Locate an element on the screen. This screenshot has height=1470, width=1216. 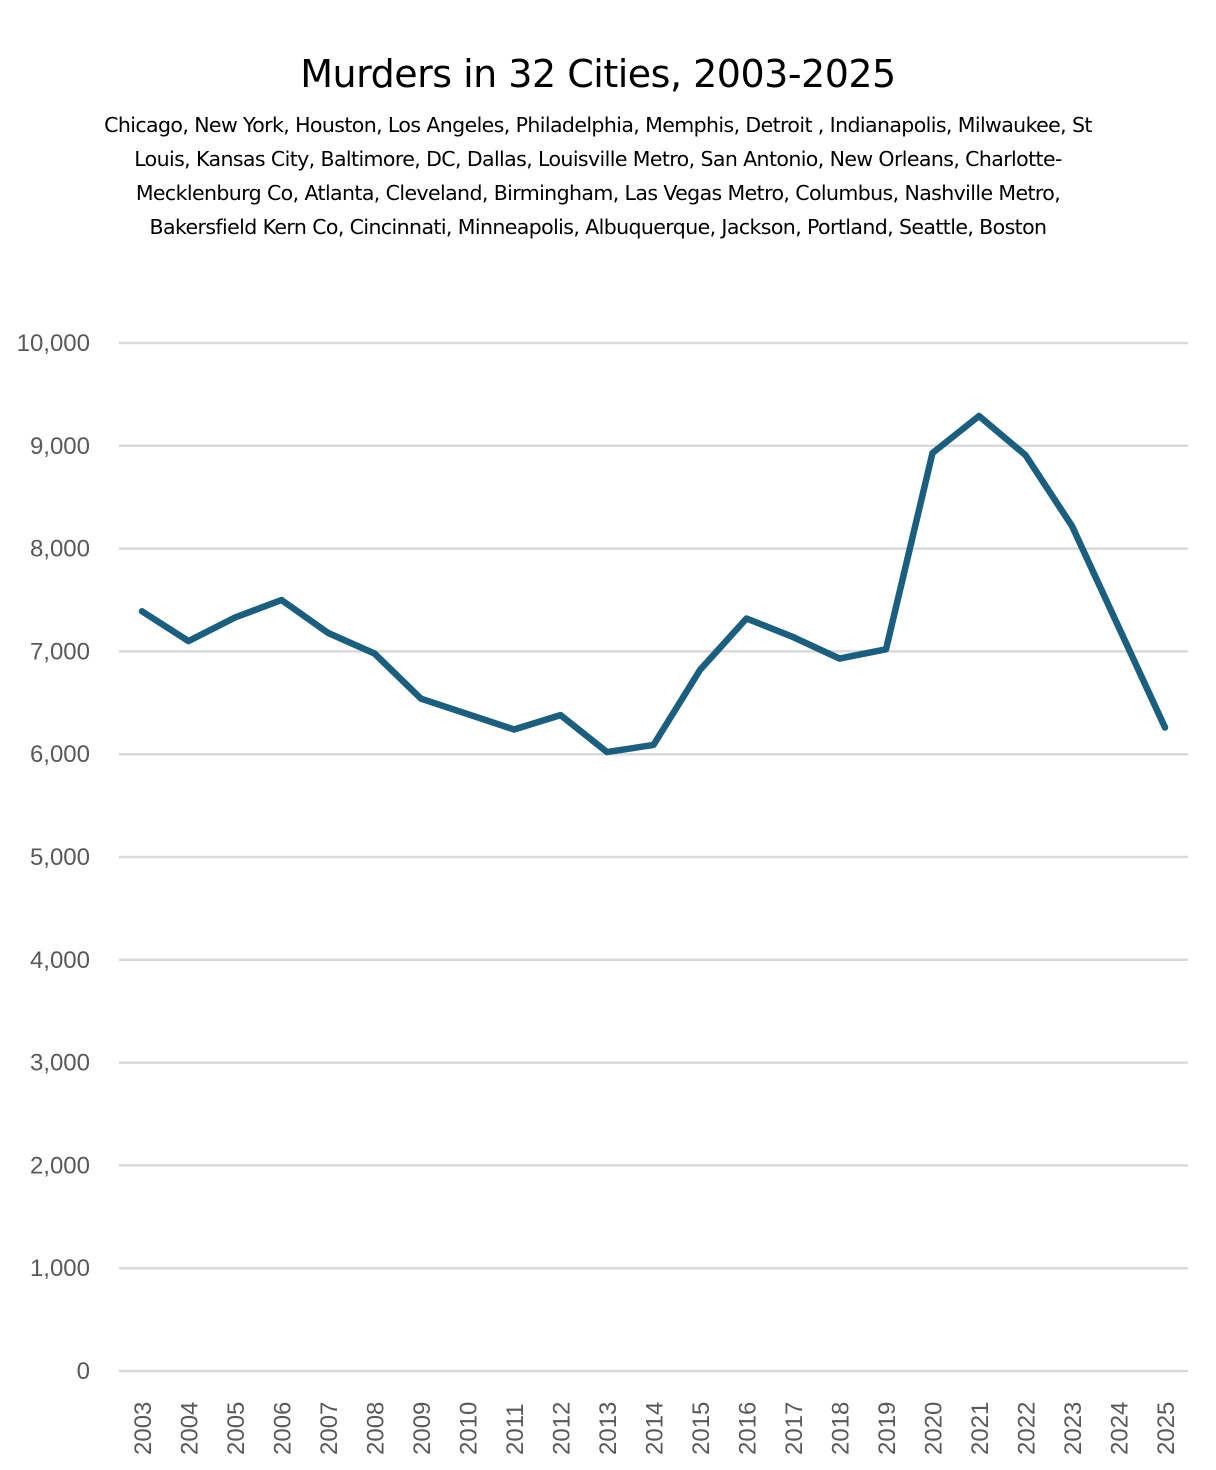
x-tick-label: 2021 is located at coordinates (980, 1428).